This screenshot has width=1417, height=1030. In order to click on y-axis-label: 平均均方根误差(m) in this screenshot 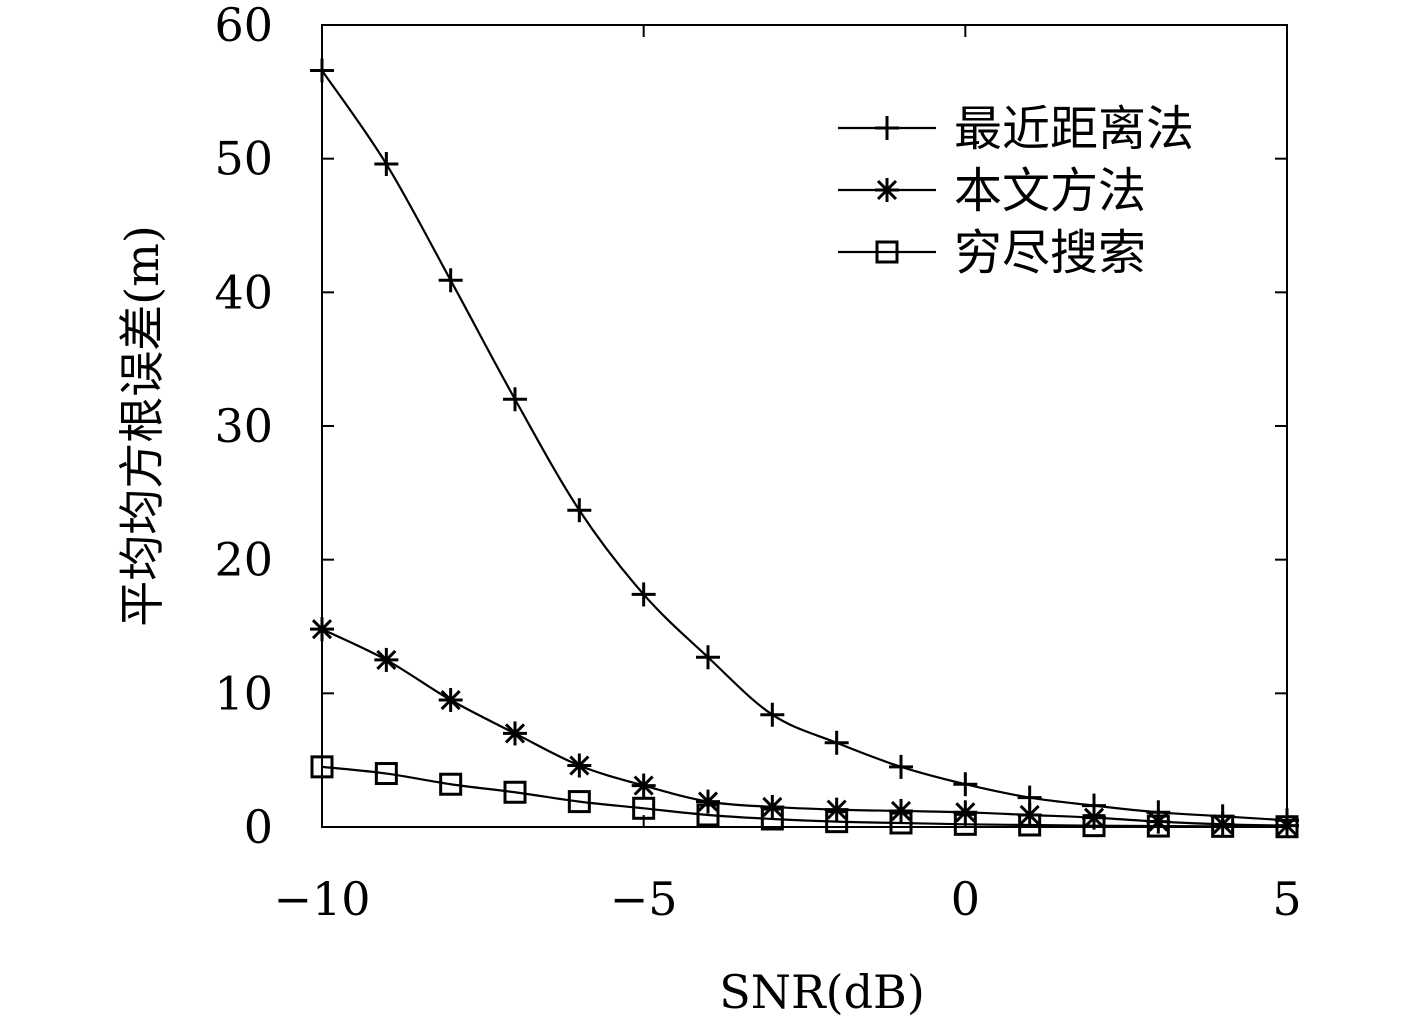, I will do `click(142, 426)`.